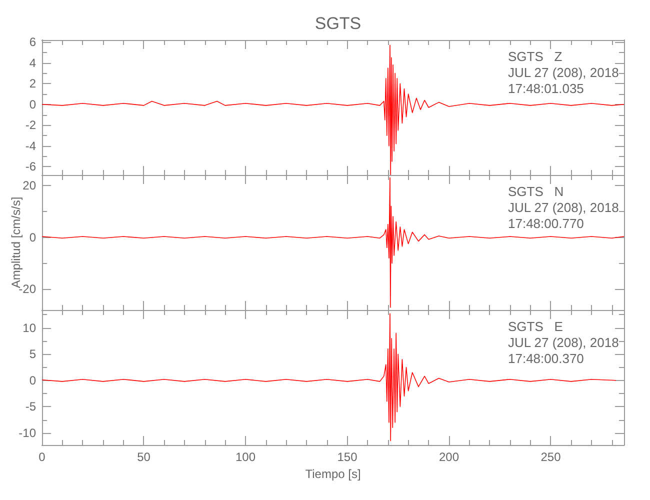 This screenshot has width=650, height=500. What do you see at coordinates (30, 125) in the screenshot?
I see `y-tick-label: -2` at bounding box center [30, 125].